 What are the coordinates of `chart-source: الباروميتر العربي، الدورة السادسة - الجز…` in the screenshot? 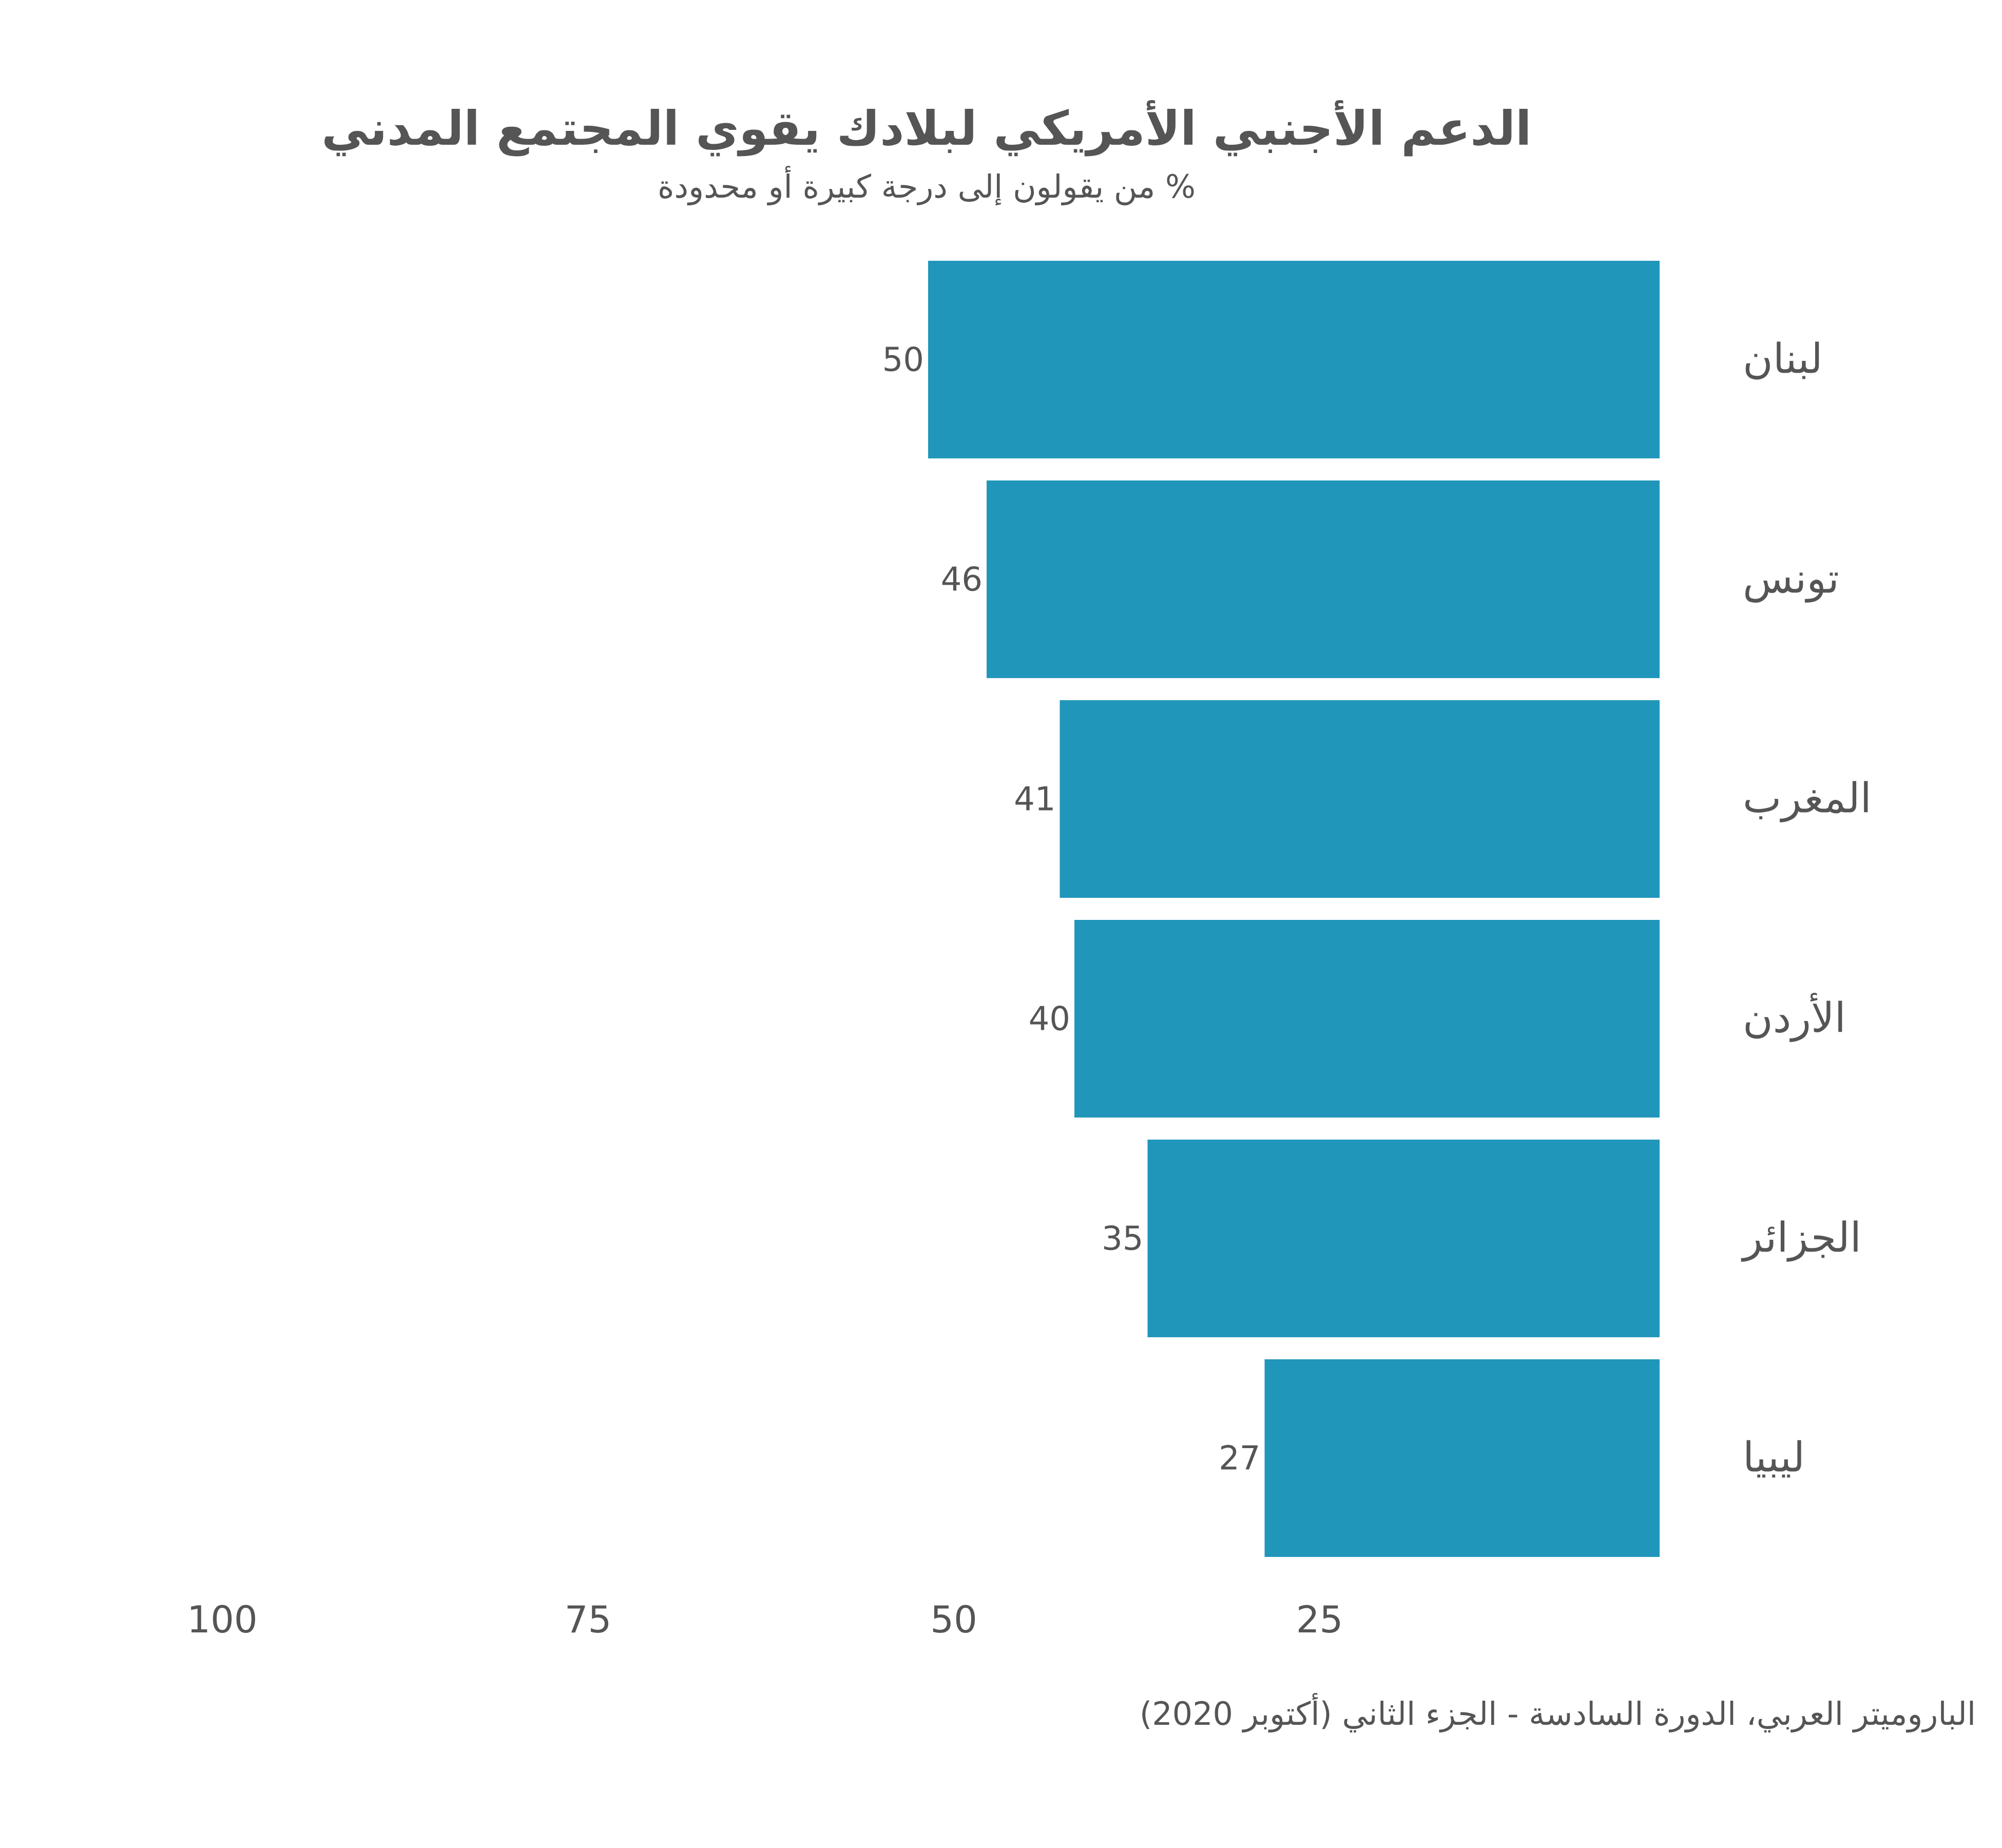 It's located at (1558, 1712).